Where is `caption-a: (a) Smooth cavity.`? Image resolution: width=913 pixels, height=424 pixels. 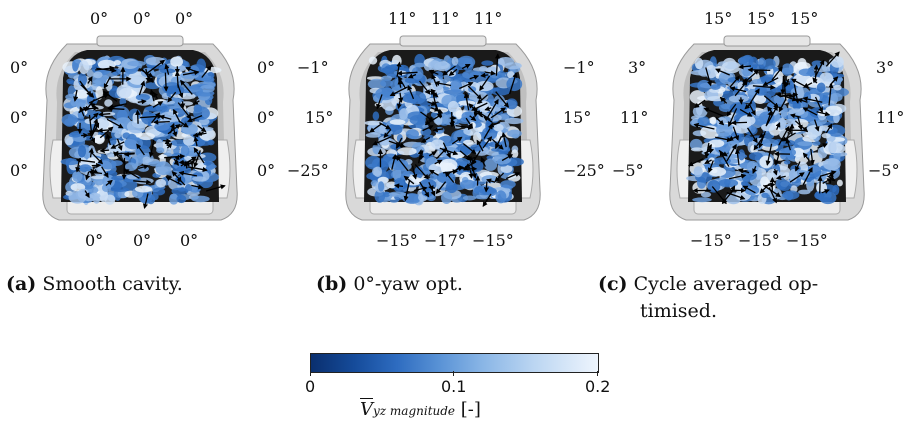
caption-a: (a) Smooth cavity. is located at coordinates (94, 284).